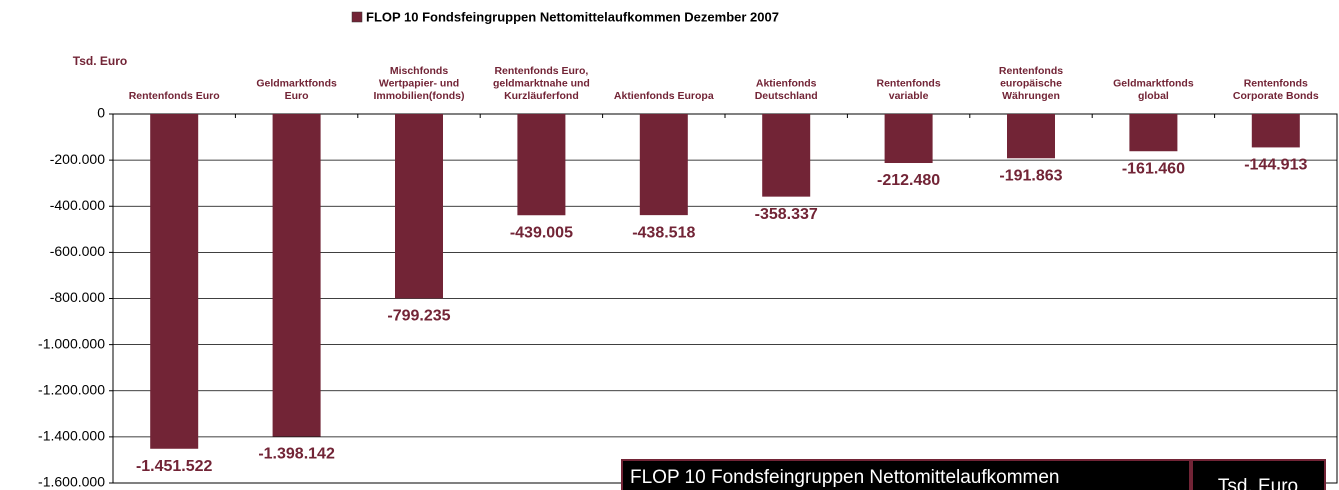 The image size is (1339, 490). What do you see at coordinates (1153, 96) in the screenshot?
I see `x-tick-label: global` at bounding box center [1153, 96].